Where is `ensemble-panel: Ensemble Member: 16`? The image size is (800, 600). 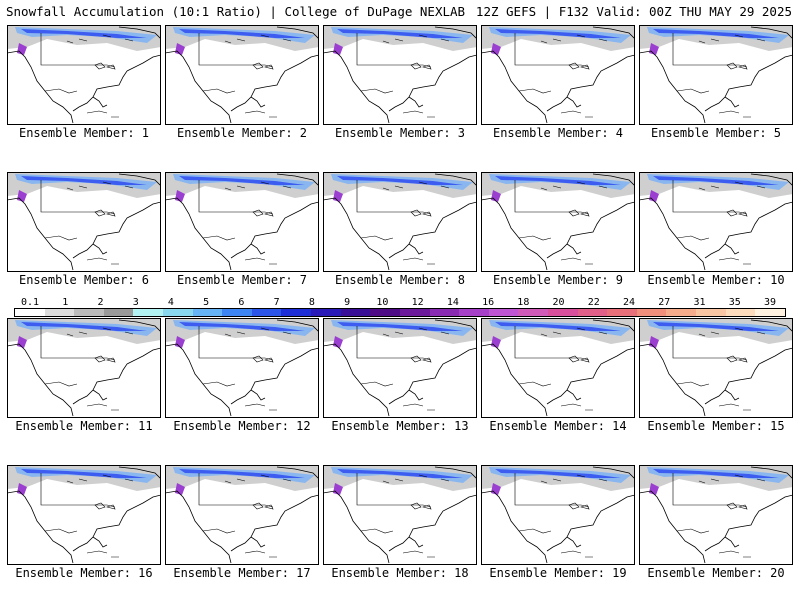 ensemble-panel: Ensemble Member: 16 is located at coordinates (84, 522).